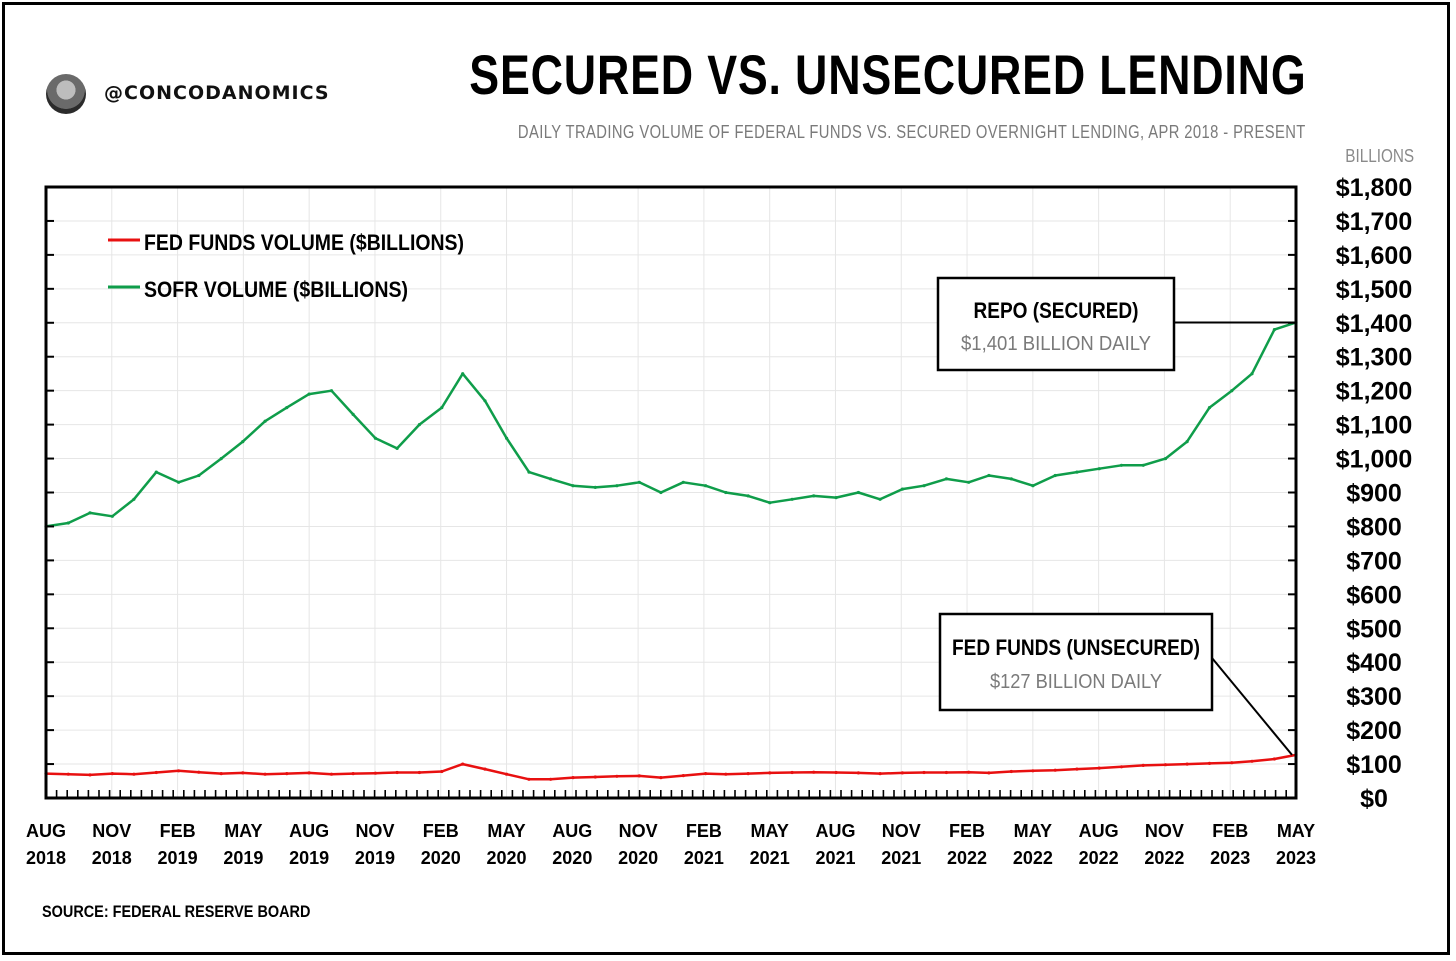 This screenshot has width=1456, height=961. What do you see at coordinates (1374, 697) in the screenshot?
I see `y-tick-label: $300` at bounding box center [1374, 697].